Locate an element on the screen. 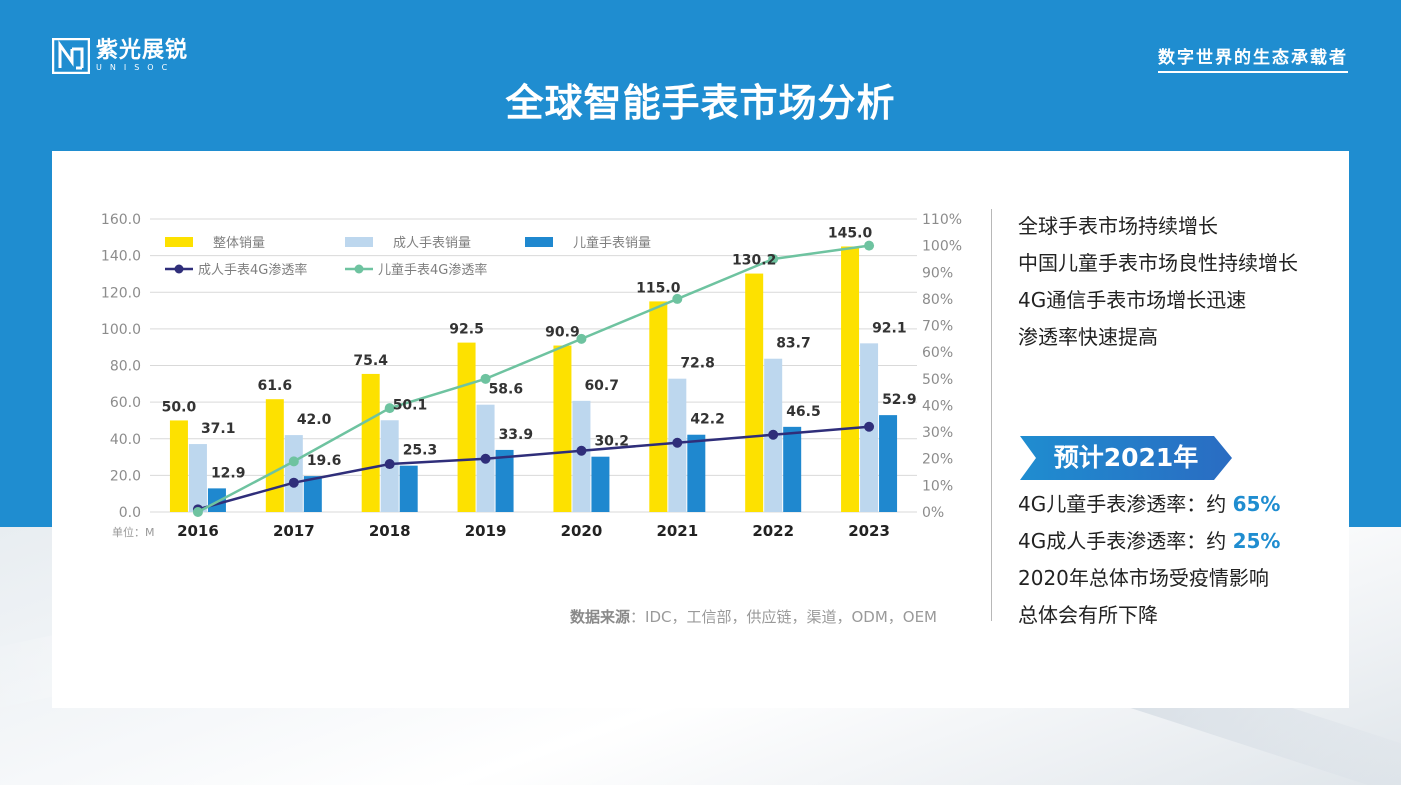  data-source: 数据来源：IDC，工信部，供应链，渠道，ODM，OEM is located at coordinates (753, 616).